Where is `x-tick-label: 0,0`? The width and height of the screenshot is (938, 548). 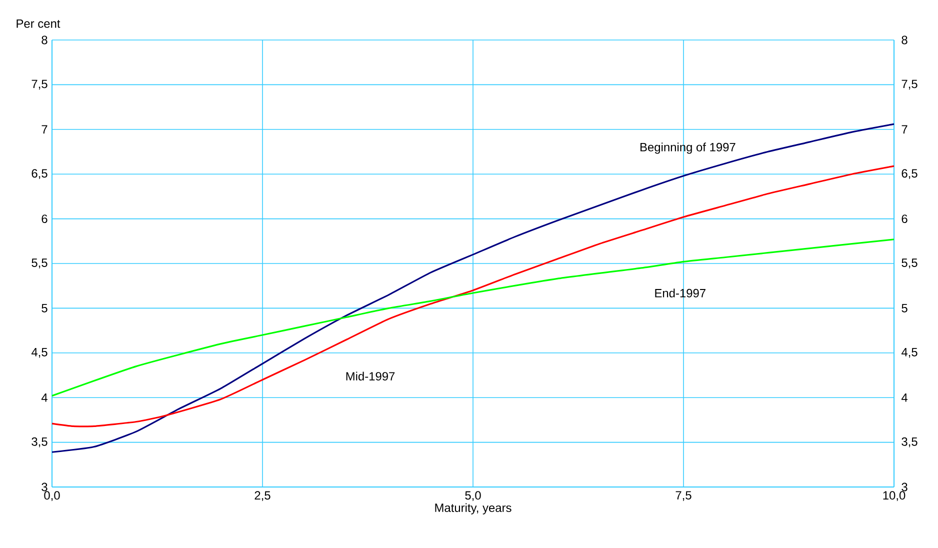 x-tick-label: 0,0 is located at coordinates (52, 496).